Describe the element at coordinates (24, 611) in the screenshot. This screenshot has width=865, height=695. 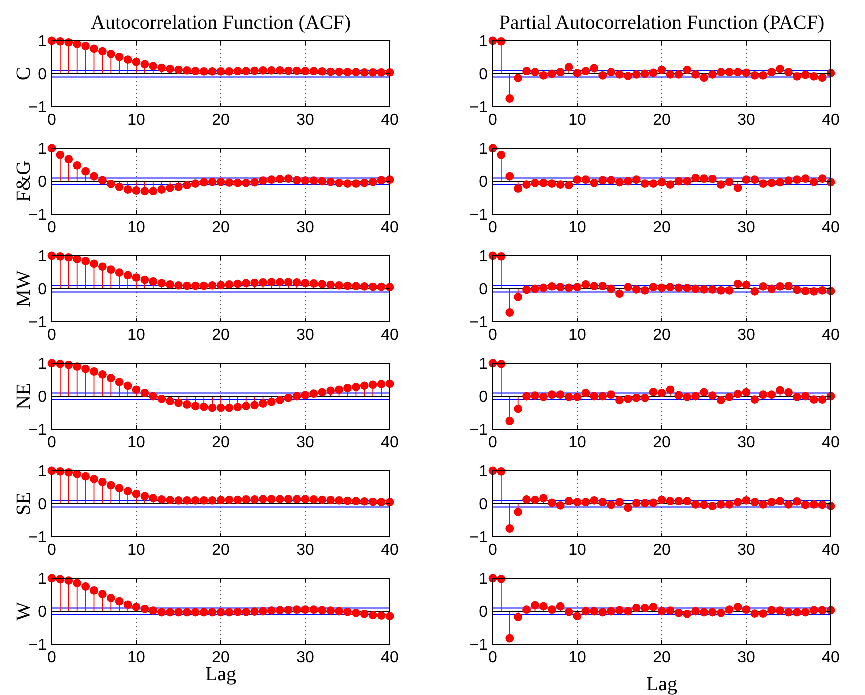
I see `y-axis-title: W` at that location.